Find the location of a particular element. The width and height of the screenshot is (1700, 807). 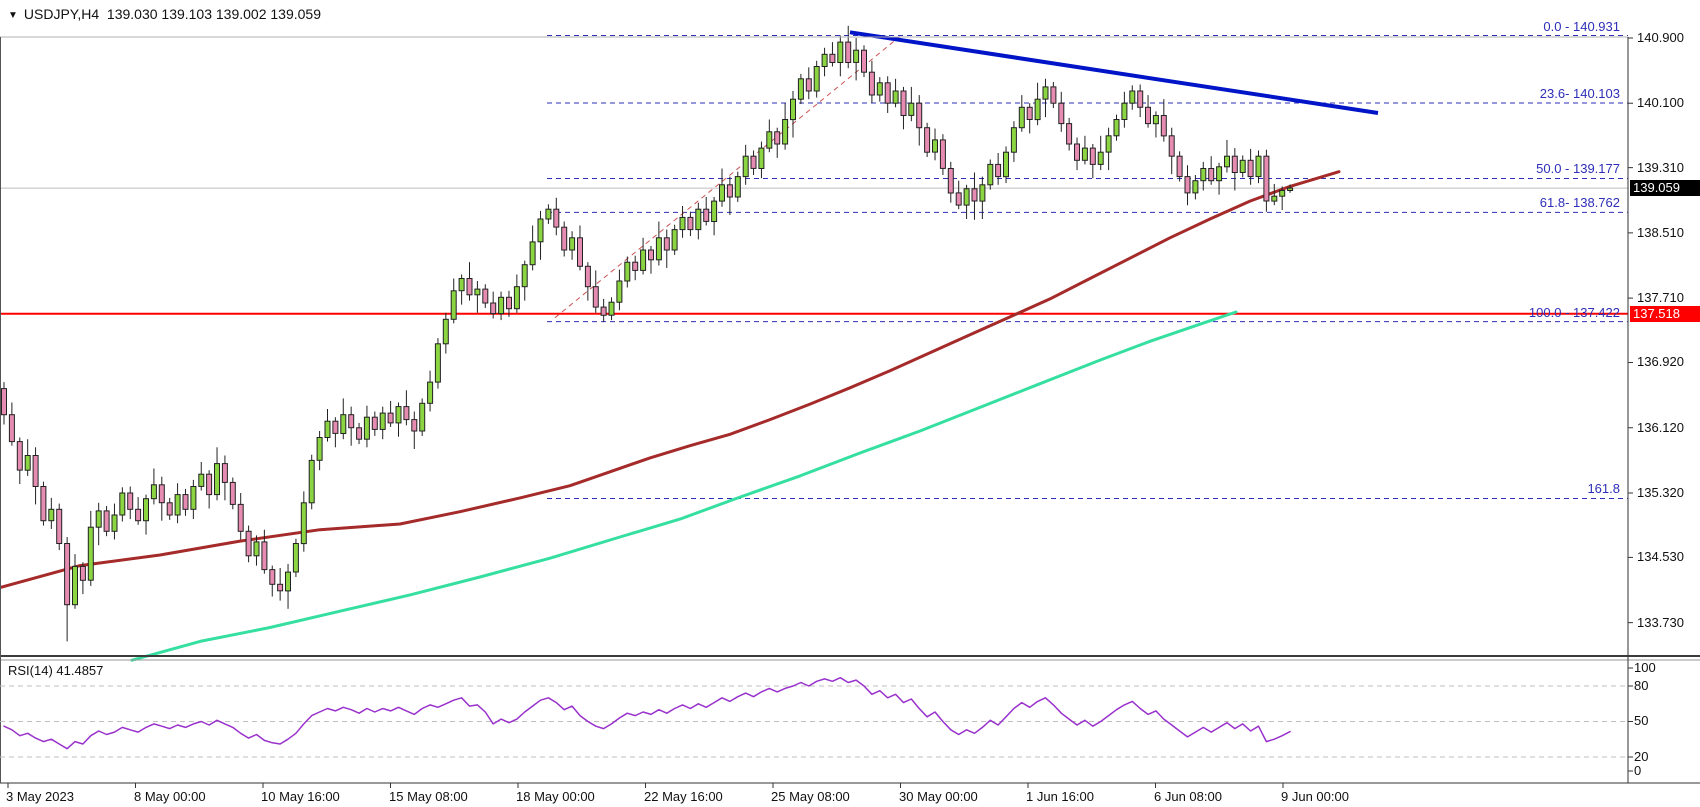

price-axis-label: 136.920 is located at coordinates (1660, 361).